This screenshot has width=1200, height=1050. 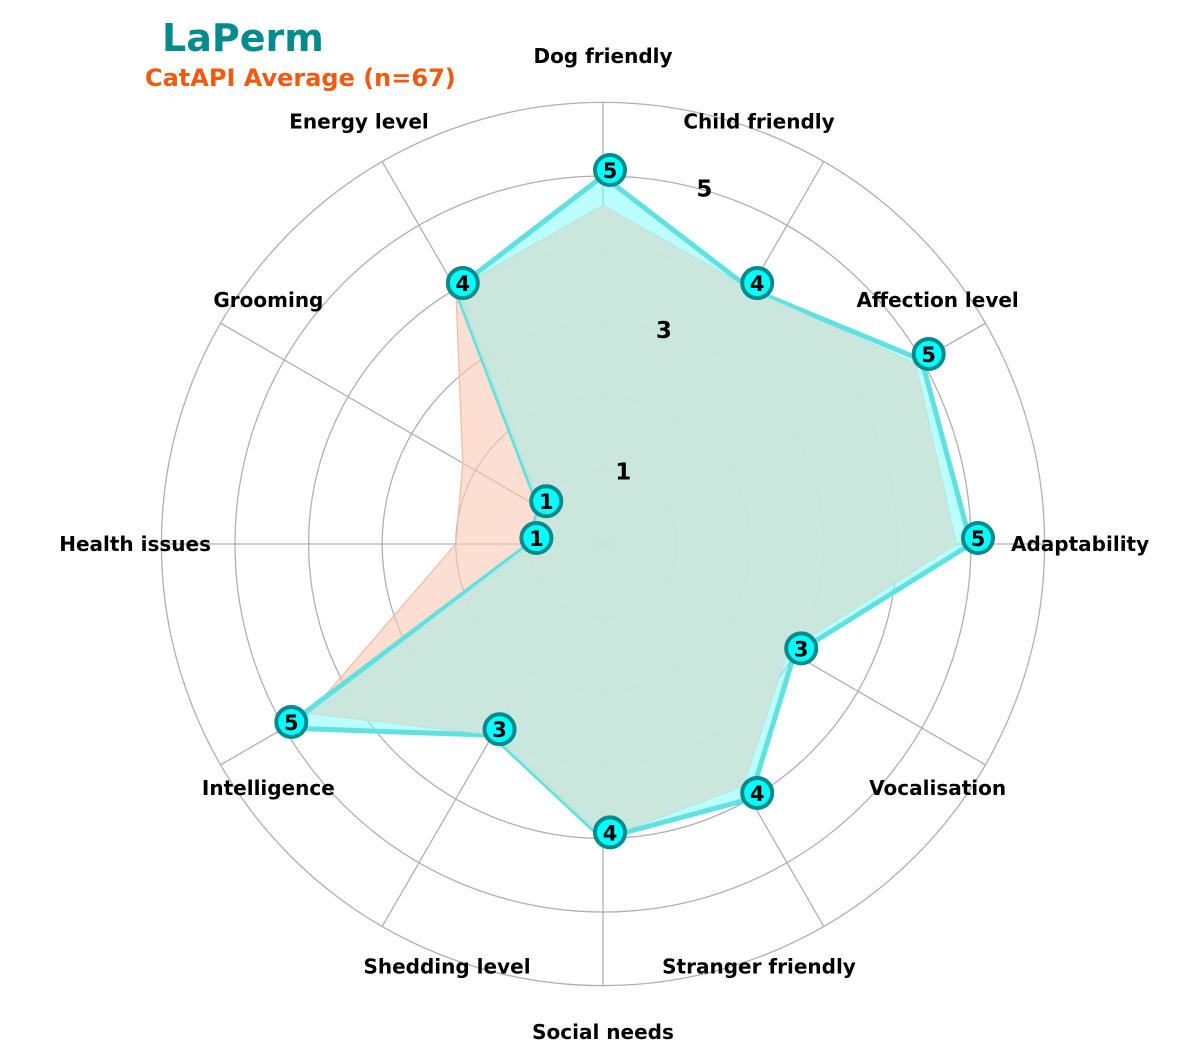 I want to click on chart-subtitle: CatAPI Average (n=67), so click(x=300, y=78).